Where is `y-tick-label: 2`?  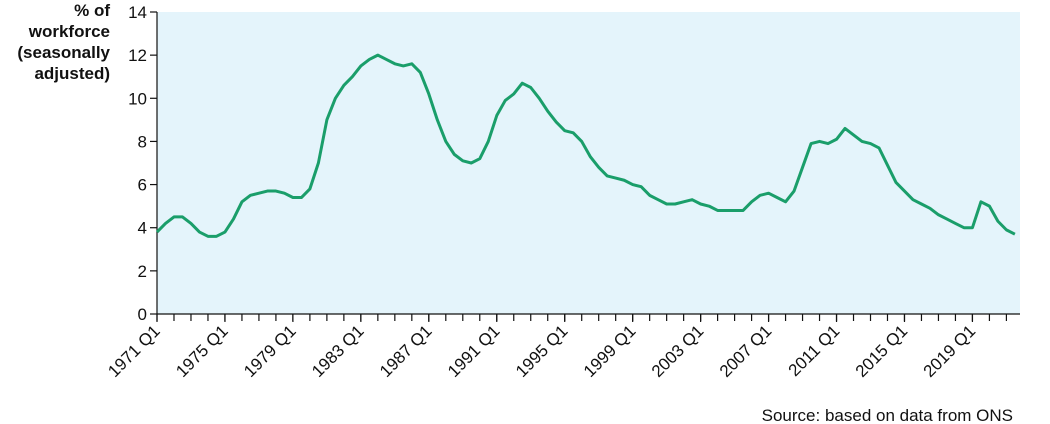
y-tick-label: 2 is located at coordinates (142, 271).